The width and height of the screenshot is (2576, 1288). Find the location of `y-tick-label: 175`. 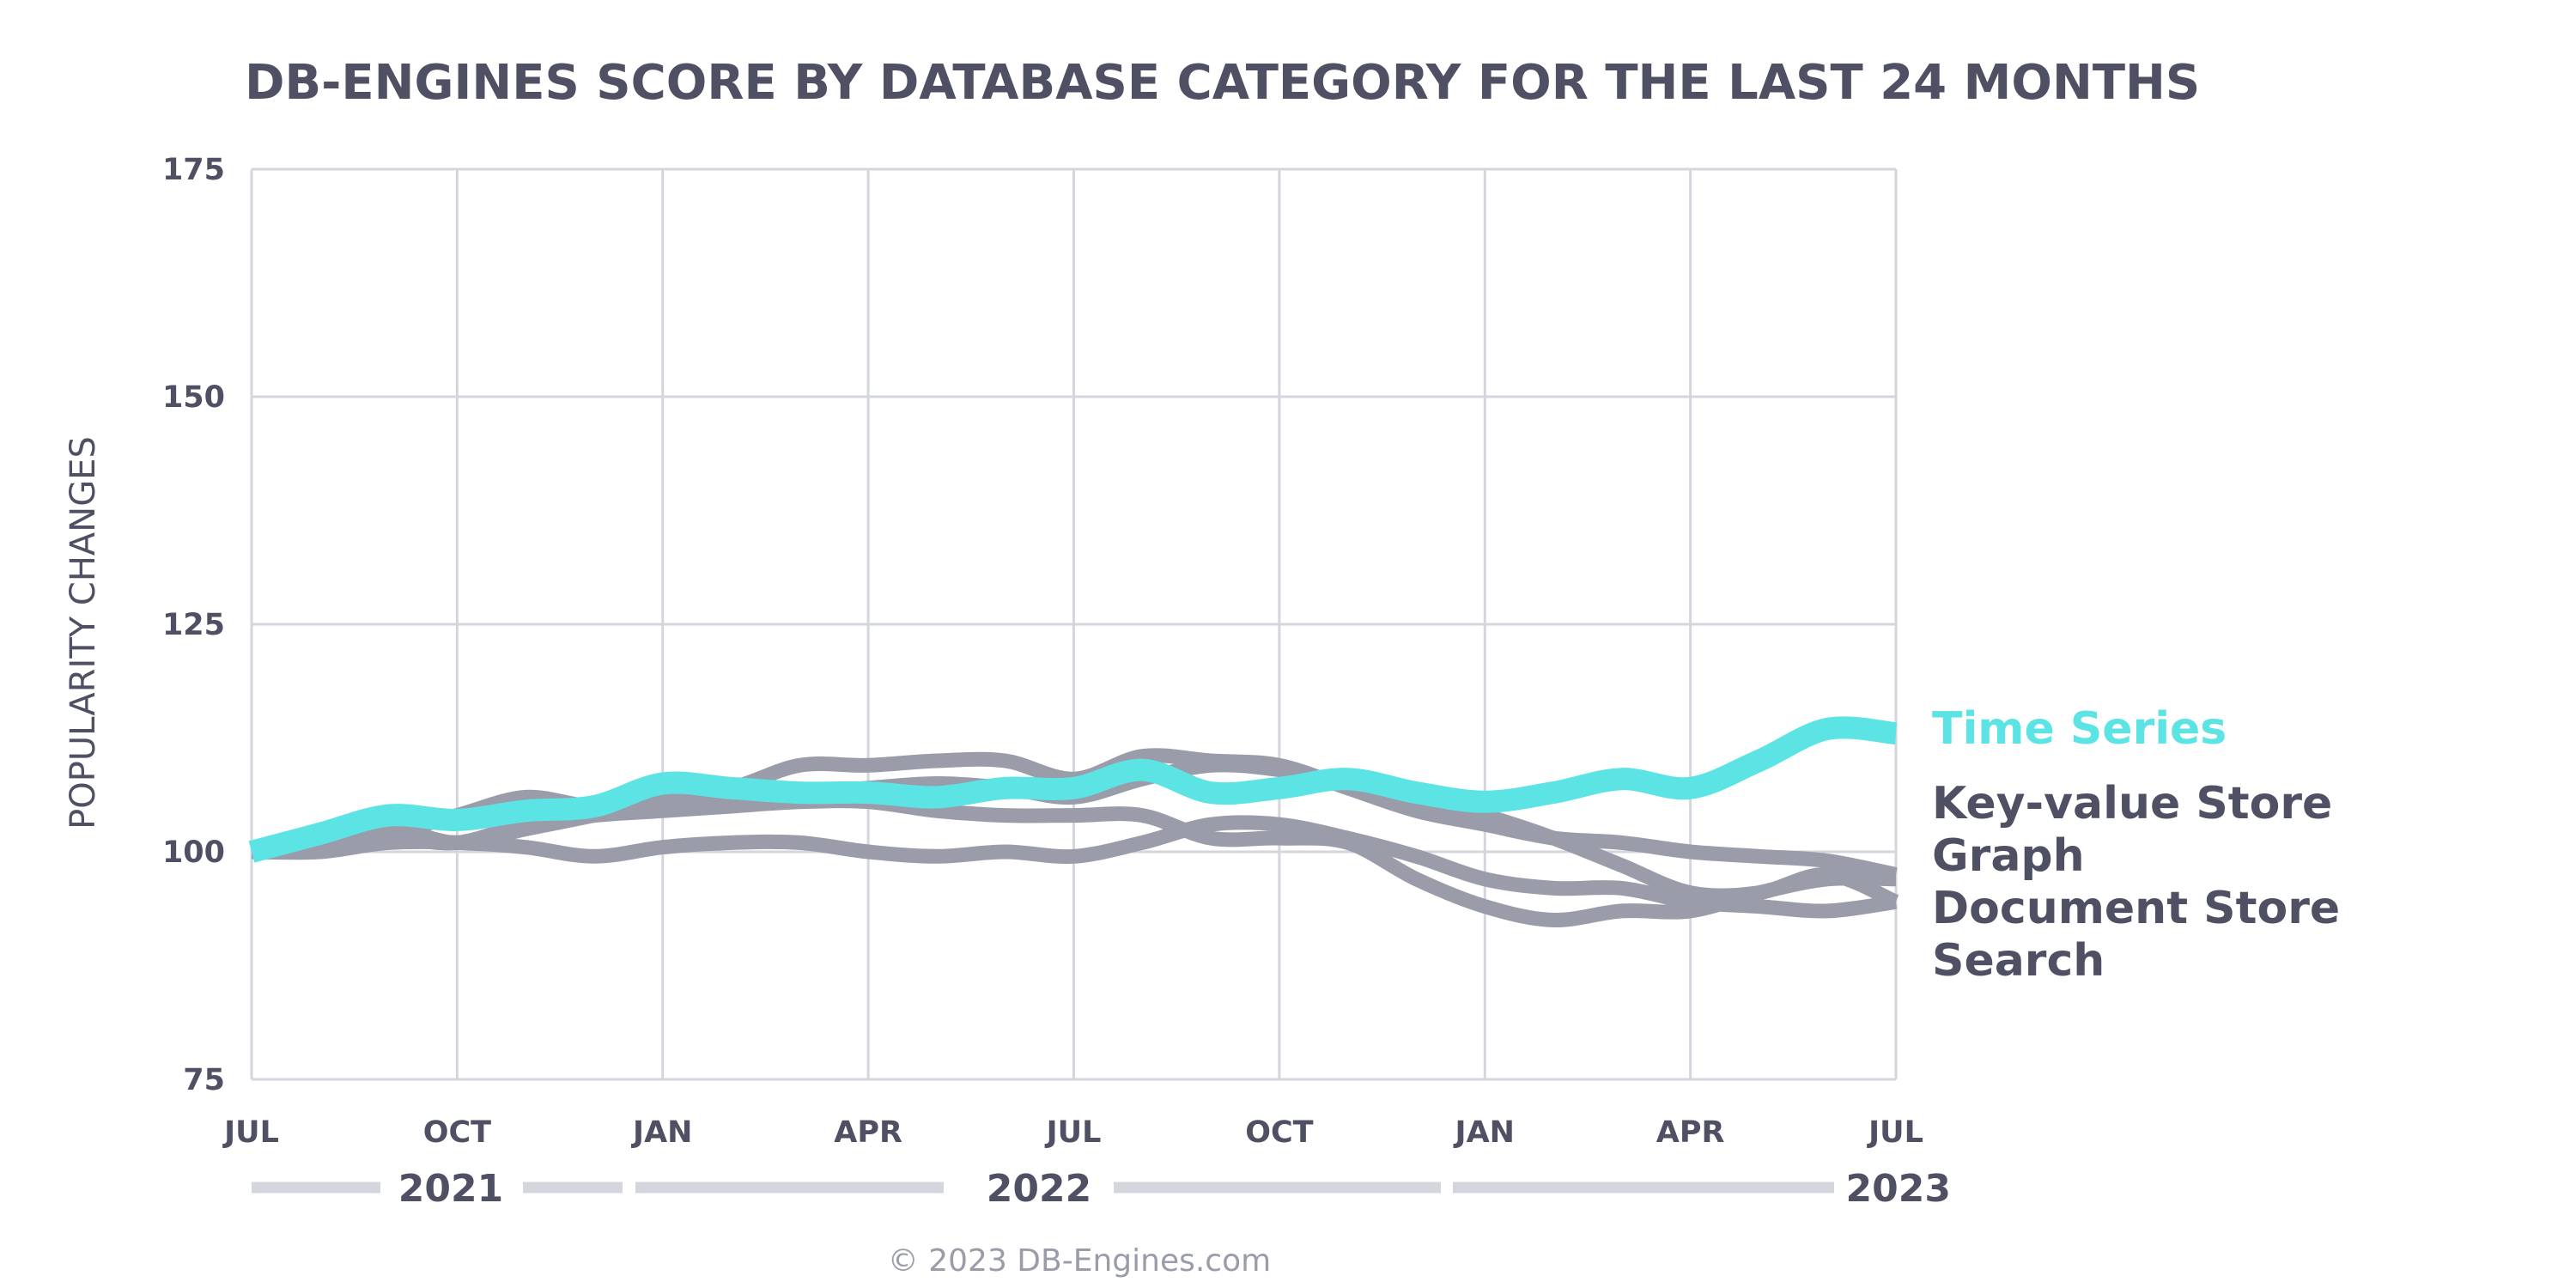

y-tick-label: 175 is located at coordinates (193, 170).